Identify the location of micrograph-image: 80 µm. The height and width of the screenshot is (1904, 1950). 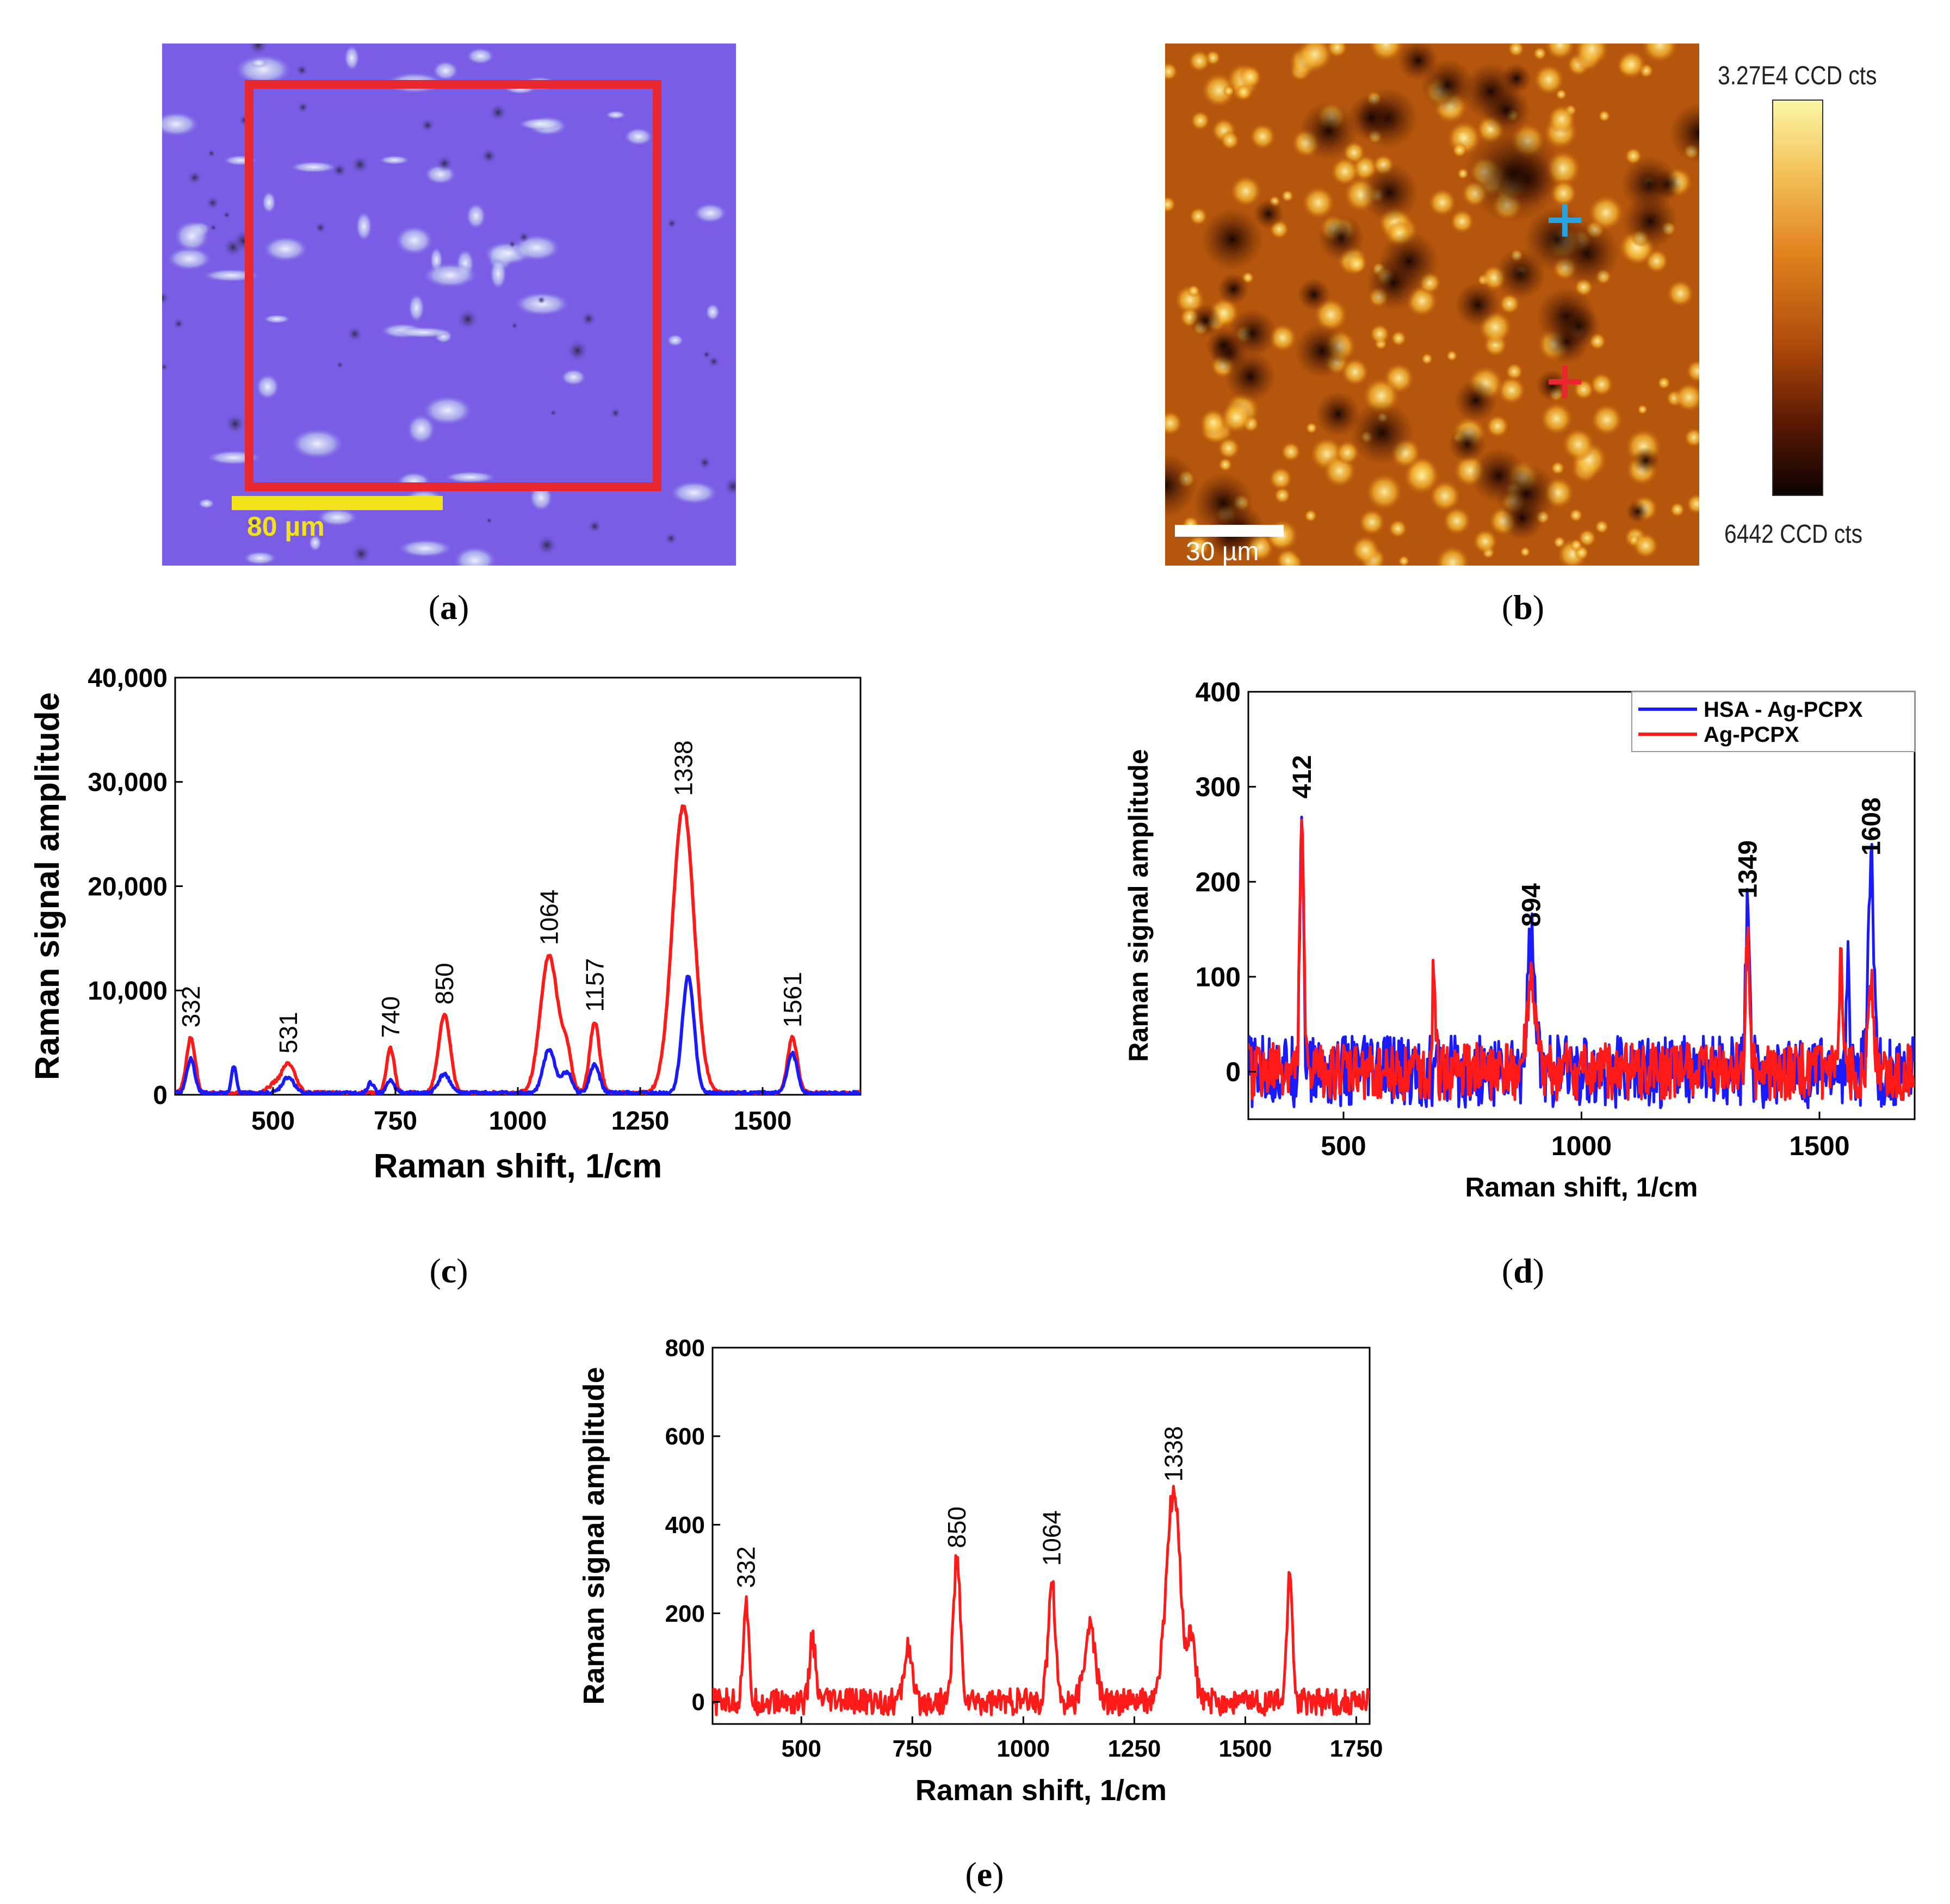
(449, 305).